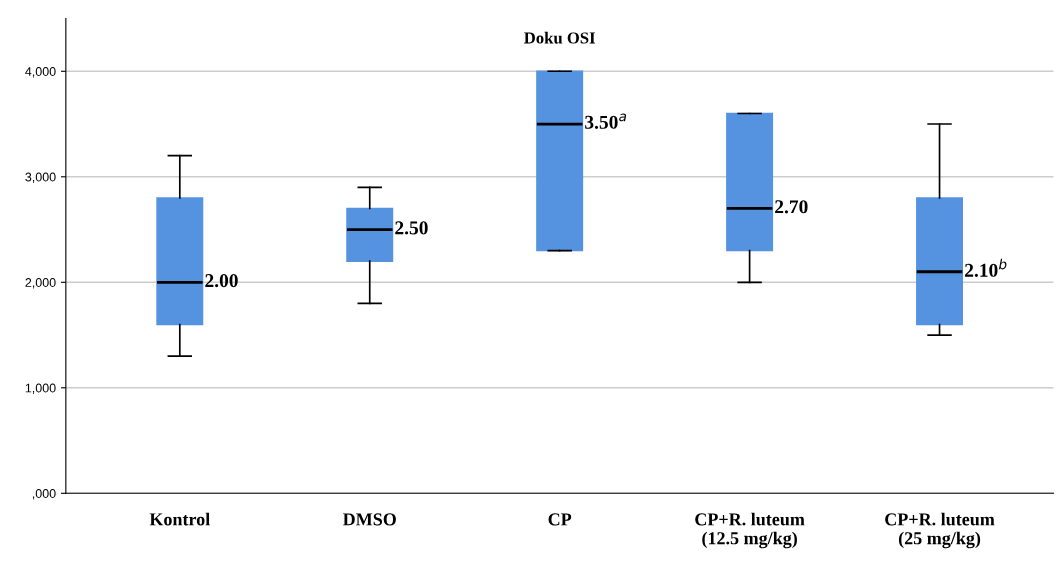  I want to click on annotation: 2.50, so click(411, 228).